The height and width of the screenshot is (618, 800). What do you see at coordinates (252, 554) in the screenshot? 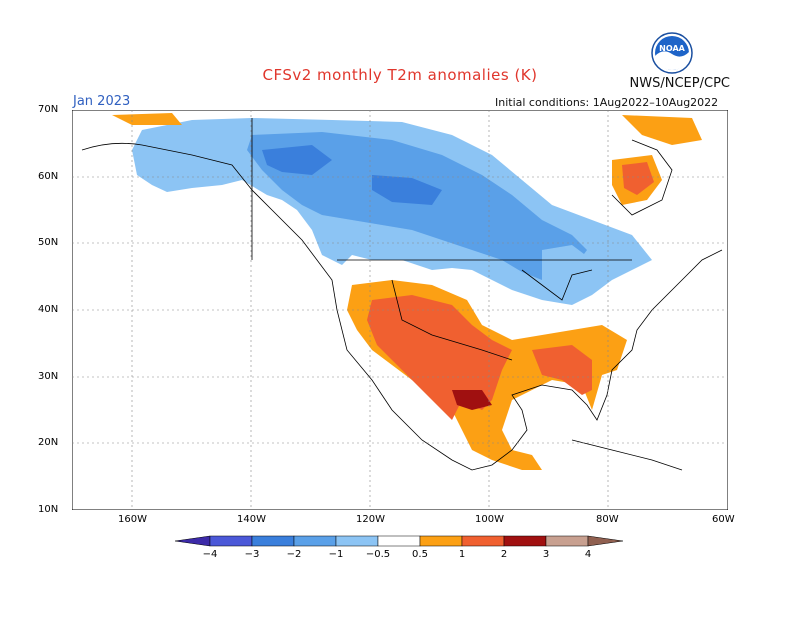
I see `legend-tick: −3` at bounding box center [252, 554].